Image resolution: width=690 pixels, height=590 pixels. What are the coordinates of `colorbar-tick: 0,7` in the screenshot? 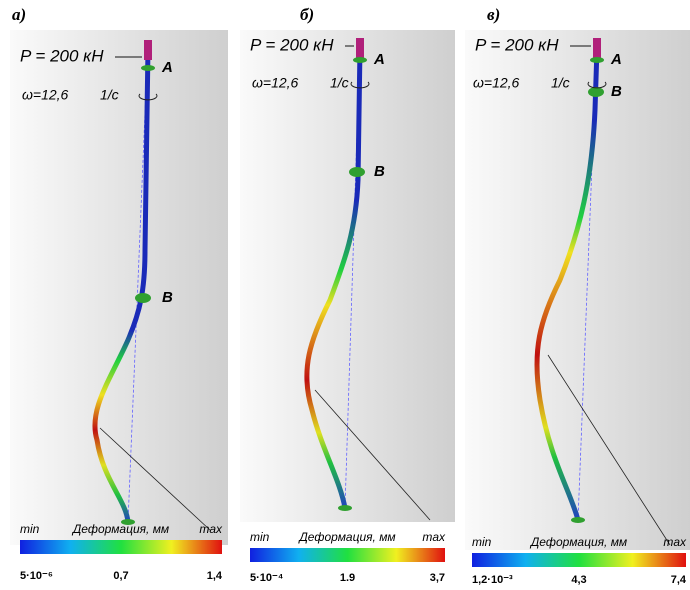 It's located at (120, 576).